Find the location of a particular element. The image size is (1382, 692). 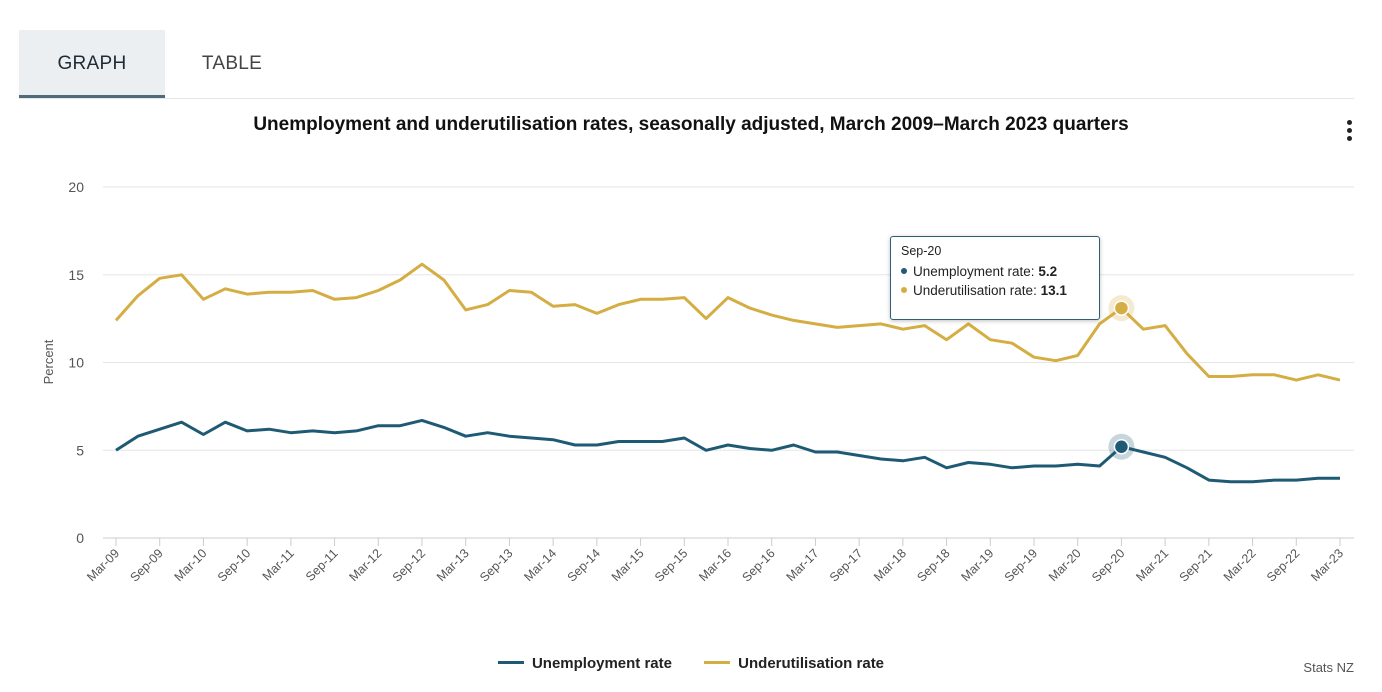

x-tick-label: Sep-11 is located at coordinates (322, 565).